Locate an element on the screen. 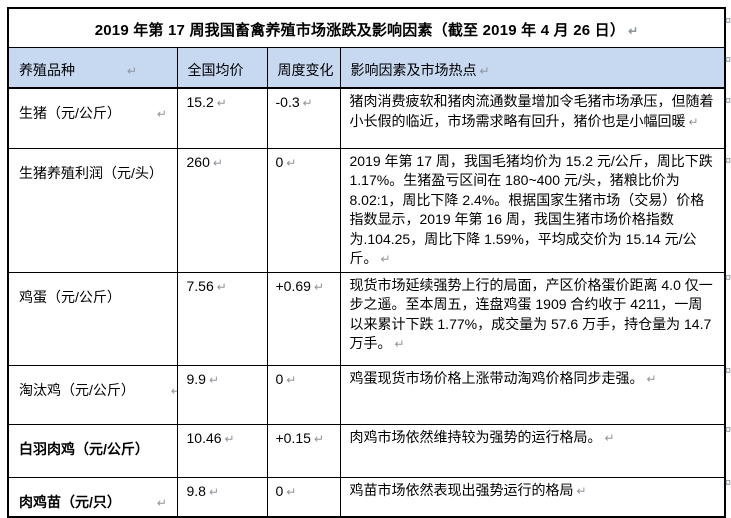  factor-text: 鸡蛋现货市场价格上涨带动淘鸡价格同步走强。 is located at coordinates (496, 377).